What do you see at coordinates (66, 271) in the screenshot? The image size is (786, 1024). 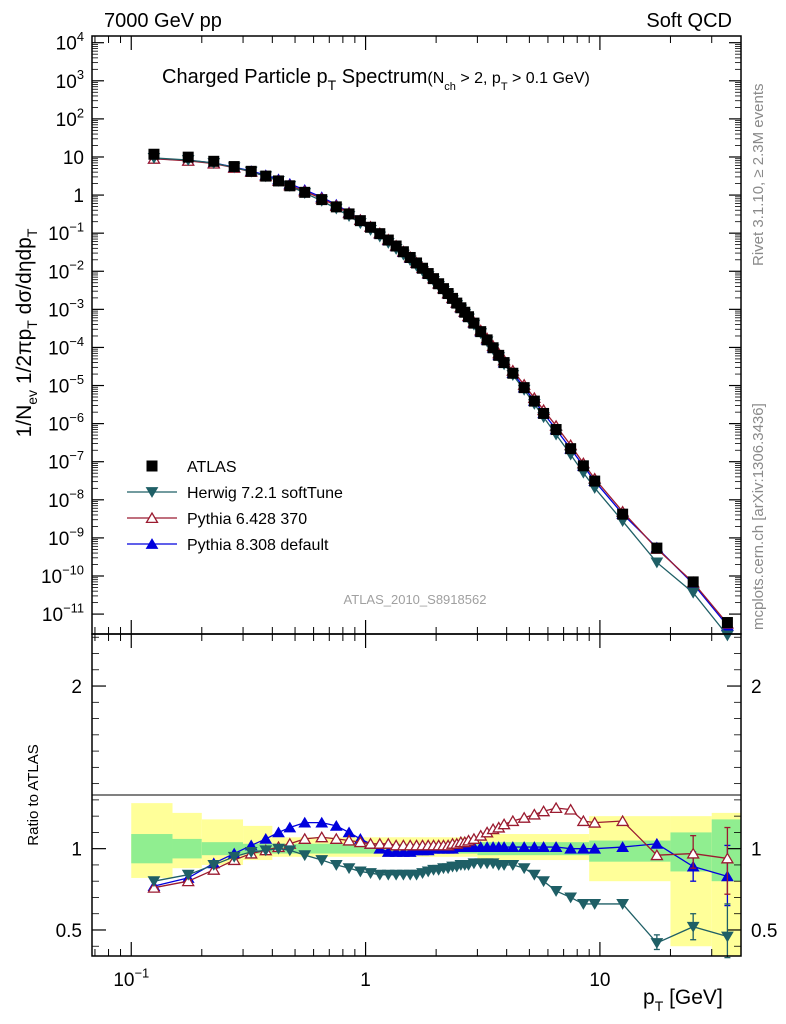 I see `y-tick-label: 10⁻²` at bounding box center [66, 271].